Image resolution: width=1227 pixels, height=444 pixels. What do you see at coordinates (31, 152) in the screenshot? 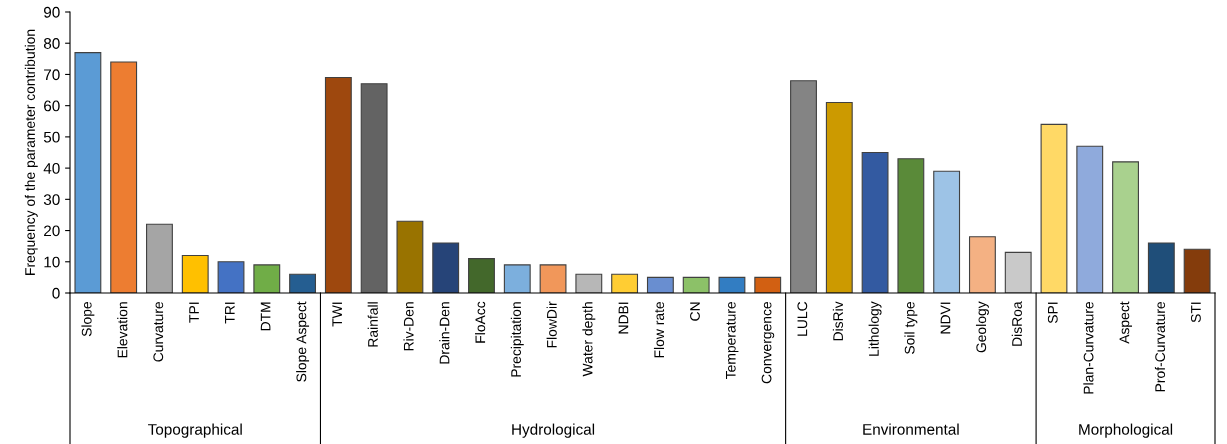
I see `y-axis-title: Frequency of the parameter contribution` at bounding box center [31, 152].